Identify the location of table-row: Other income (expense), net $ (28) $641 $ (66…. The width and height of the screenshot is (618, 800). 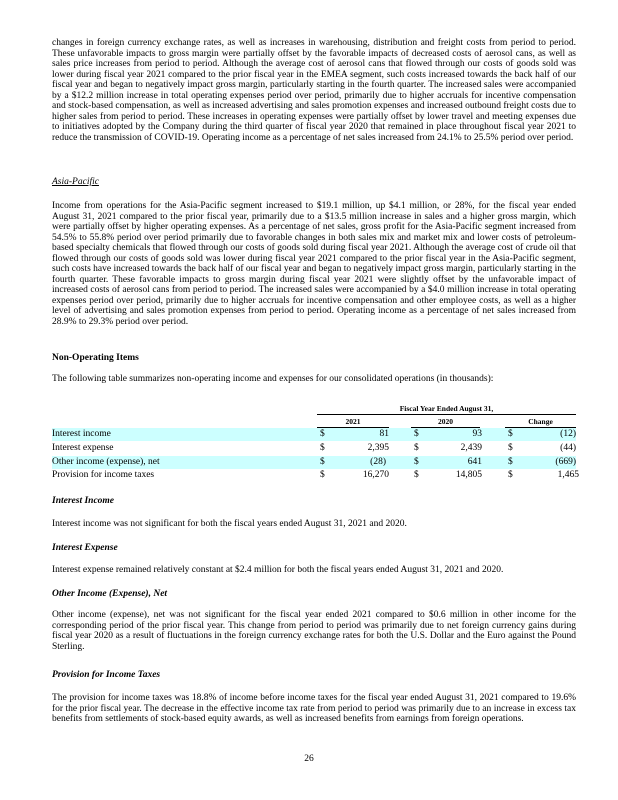
(314, 462).